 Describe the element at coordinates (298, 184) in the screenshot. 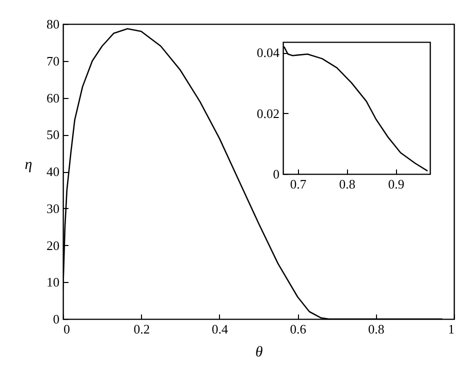

I see `x-tick-label: 0.7` at that location.